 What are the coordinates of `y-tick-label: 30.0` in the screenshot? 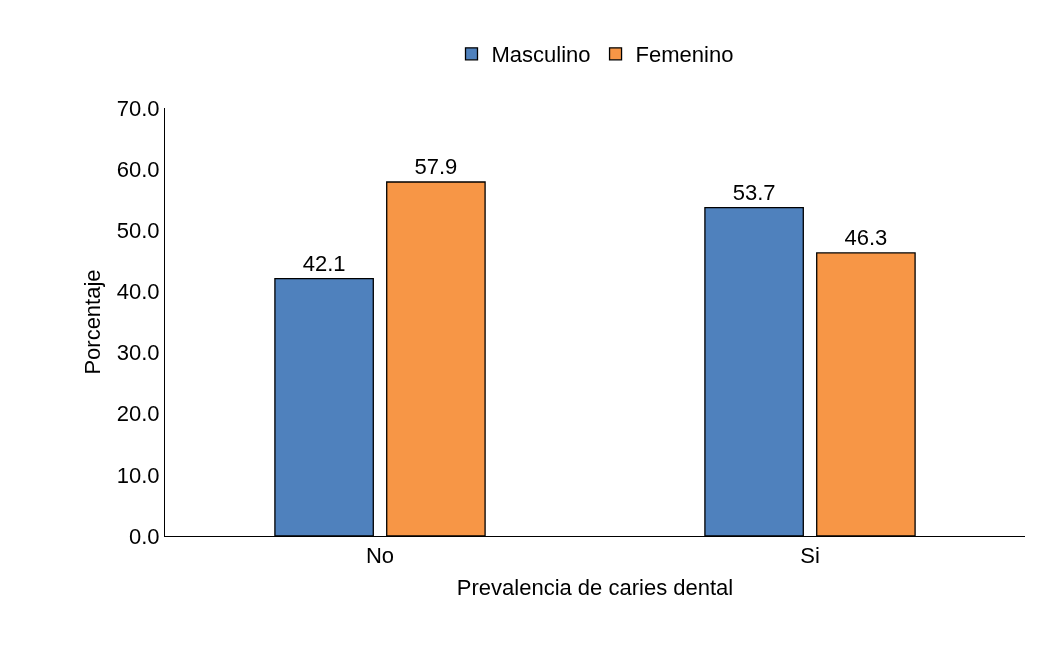 It's located at (138, 353).